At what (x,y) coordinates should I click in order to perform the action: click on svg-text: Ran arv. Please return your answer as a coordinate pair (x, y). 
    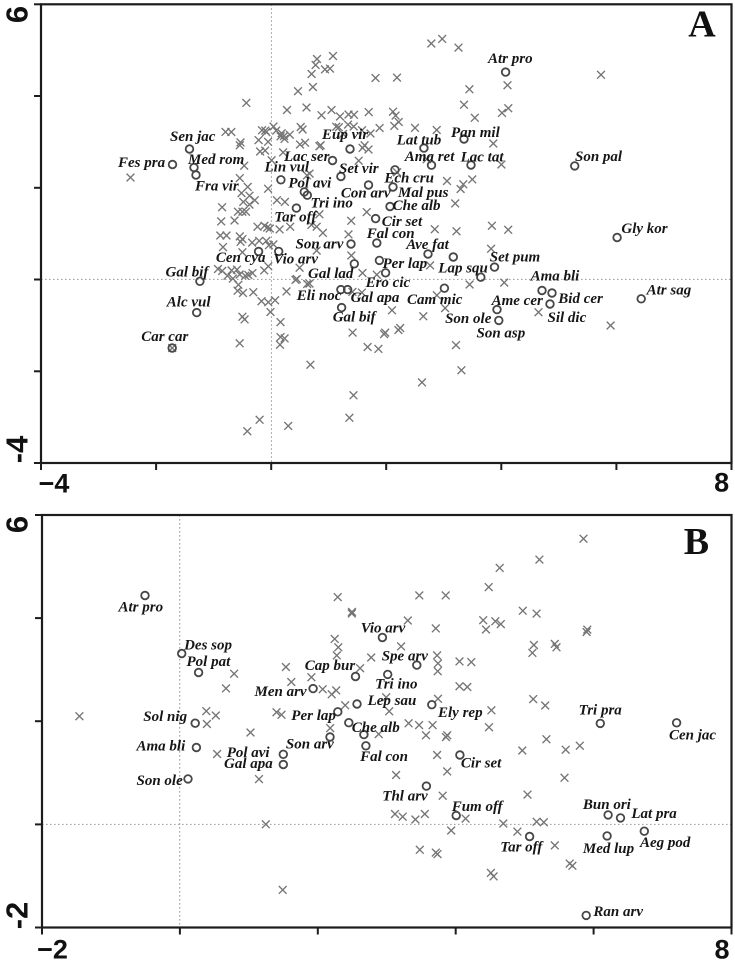
    Looking at the image, I should click on (617, 912).